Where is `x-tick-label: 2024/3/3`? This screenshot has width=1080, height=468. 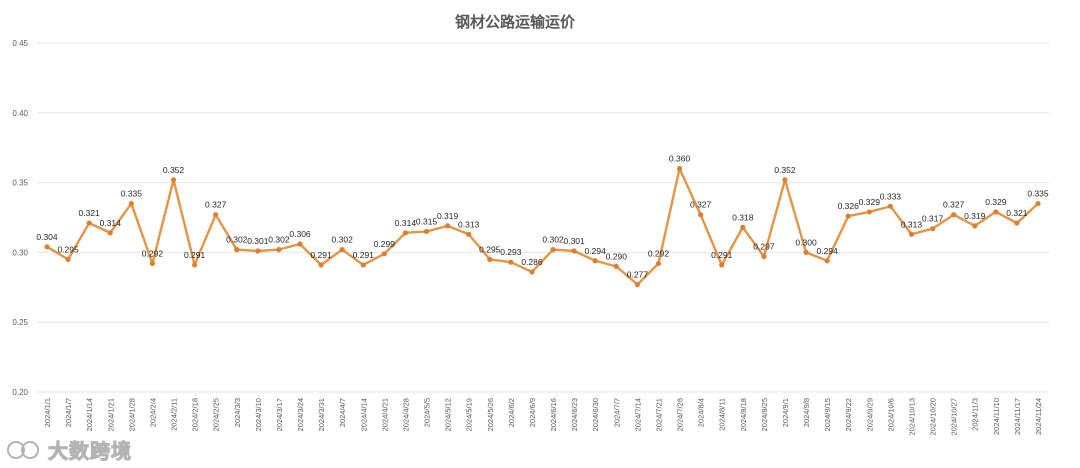
x-tick-label: 2024/3/3 is located at coordinates (237, 412).